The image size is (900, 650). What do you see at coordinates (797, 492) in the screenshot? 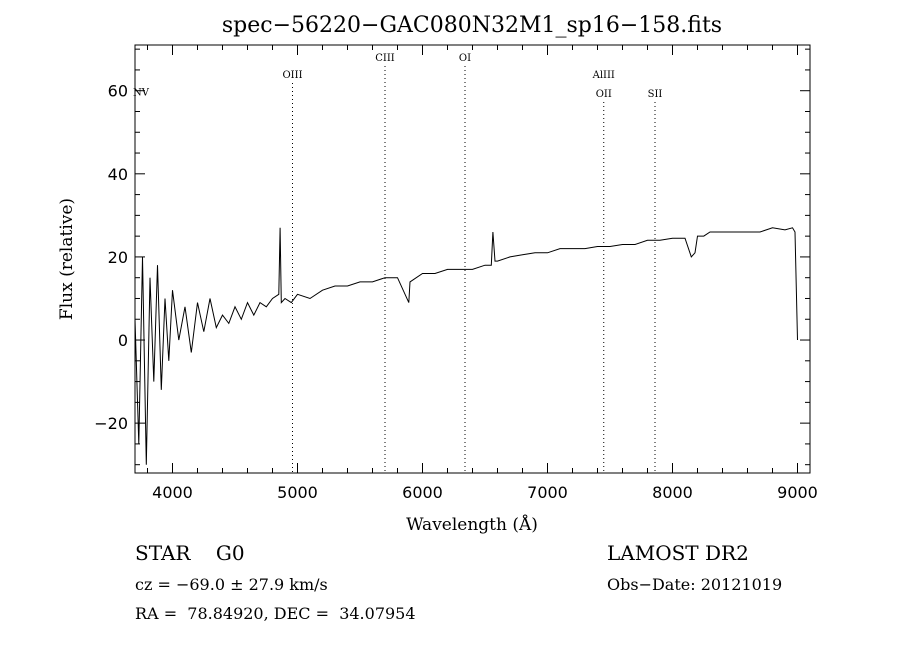
I see `x-tick-label: 9000` at bounding box center [797, 492].